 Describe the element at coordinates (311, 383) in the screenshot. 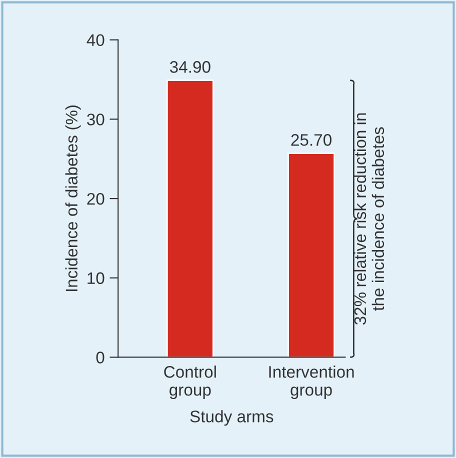

I see `x-tick-label: Intervention group` at that location.